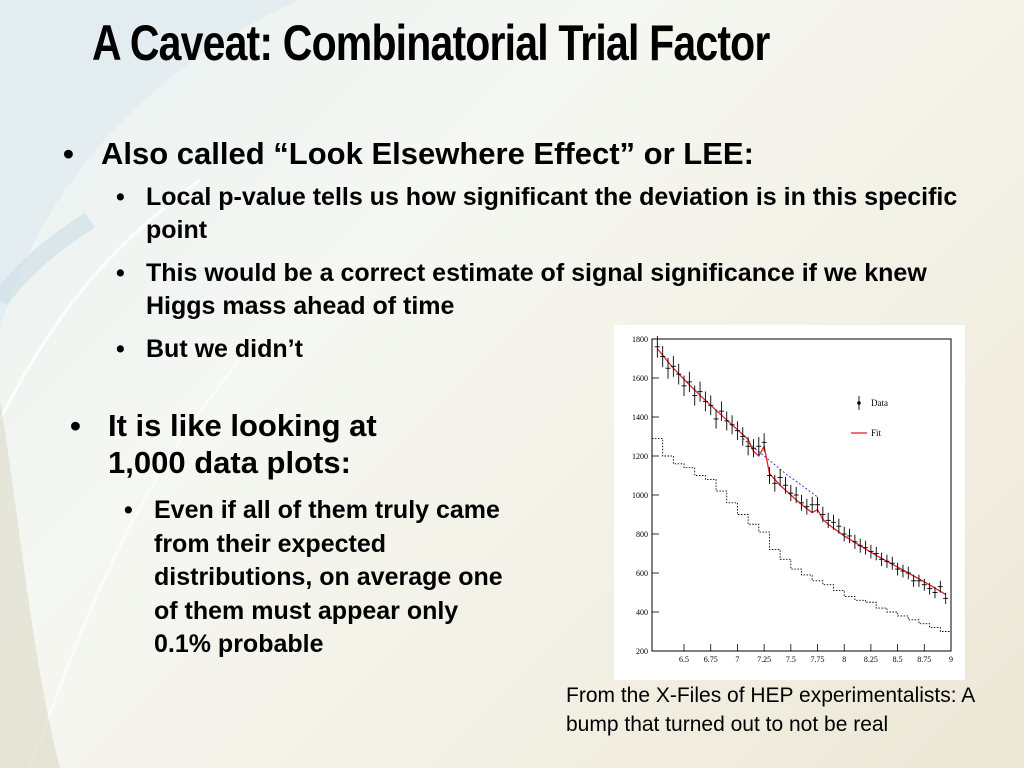  Describe the element at coordinates (764, 659) in the screenshot. I see `x-tick-label: 7.25` at that location.